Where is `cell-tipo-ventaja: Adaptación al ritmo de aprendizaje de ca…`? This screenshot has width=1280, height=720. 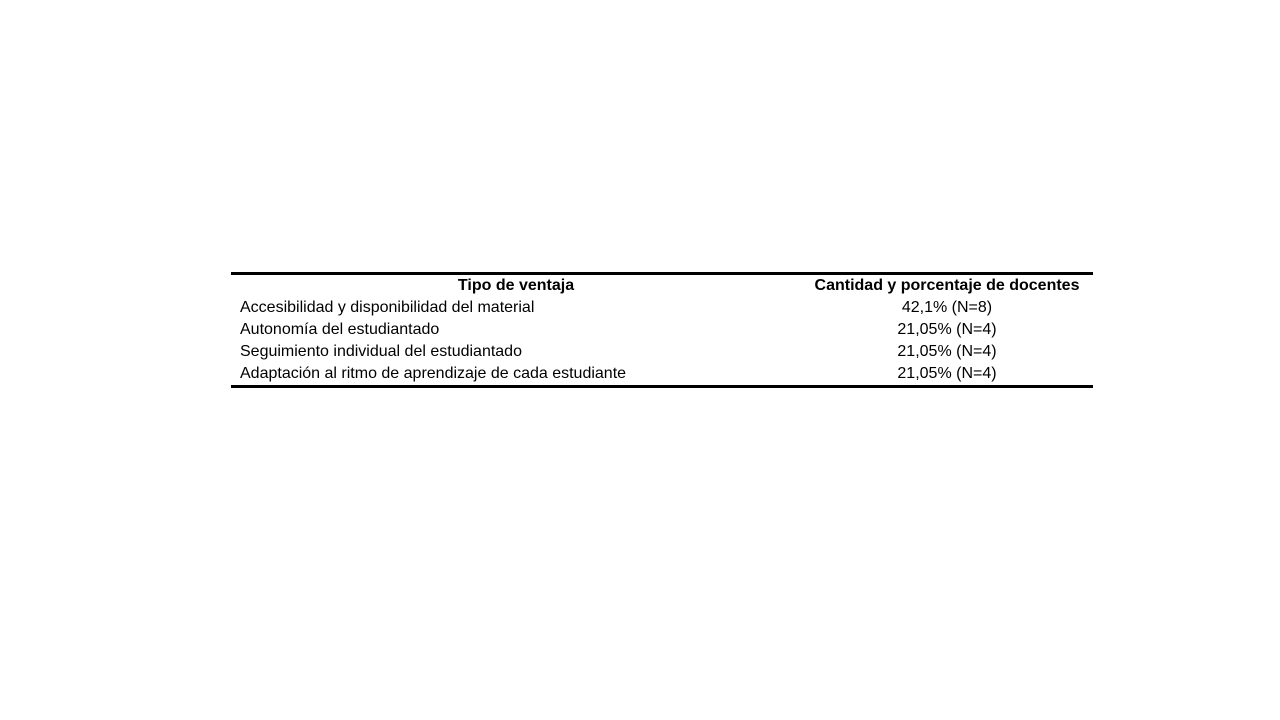
cell-tipo-ventaja: Adaptación al ritmo de aprendizaje de ca… is located at coordinates (433, 373).